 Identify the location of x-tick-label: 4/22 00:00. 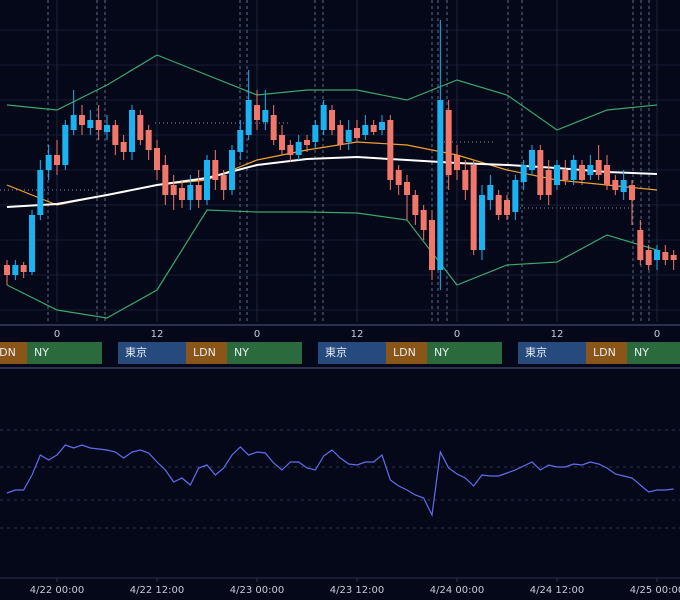
(57, 590).